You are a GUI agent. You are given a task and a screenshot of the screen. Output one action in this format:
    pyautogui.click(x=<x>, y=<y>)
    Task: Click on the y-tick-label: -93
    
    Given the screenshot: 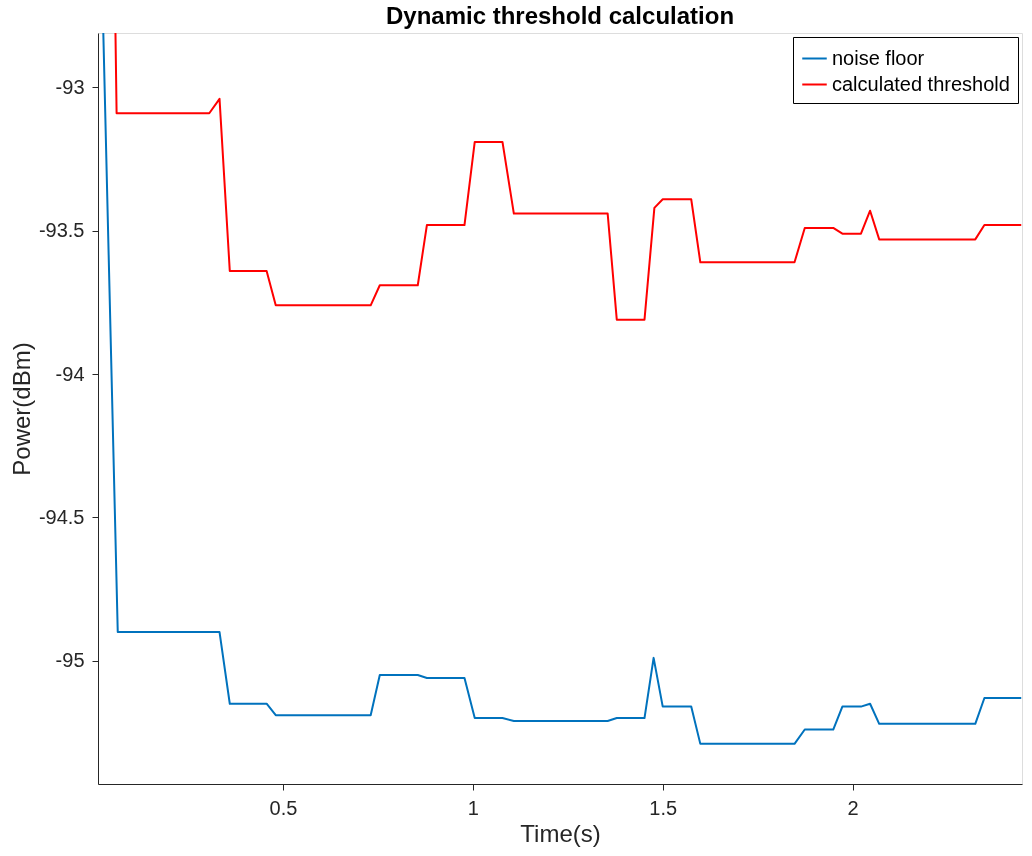 What is the action you would take?
    pyautogui.click(x=70, y=86)
    